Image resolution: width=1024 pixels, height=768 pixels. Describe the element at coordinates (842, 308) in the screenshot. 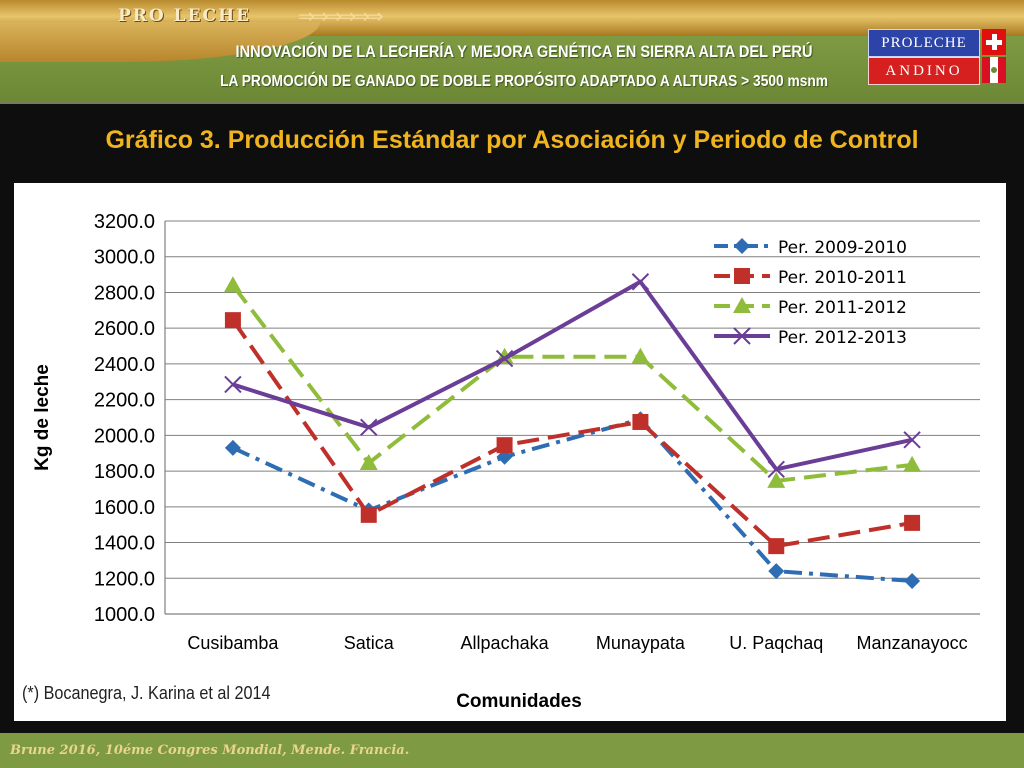

I see `legend-label: Per. 2011-2012` at that location.